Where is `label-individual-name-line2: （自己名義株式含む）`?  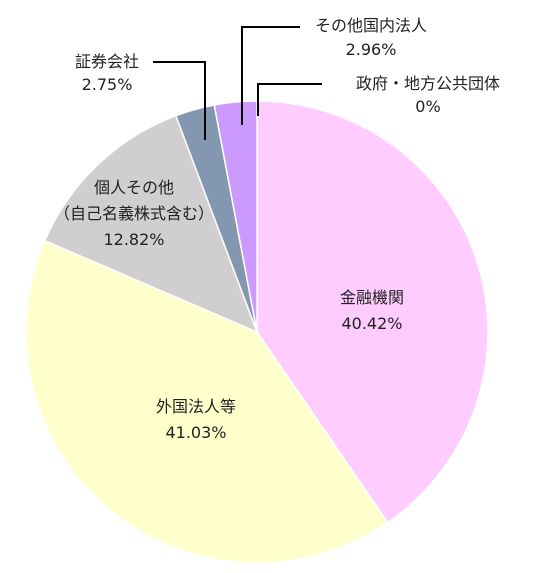 label-individual-name-line2: （自己名義株式含む） is located at coordinates (134, 213).